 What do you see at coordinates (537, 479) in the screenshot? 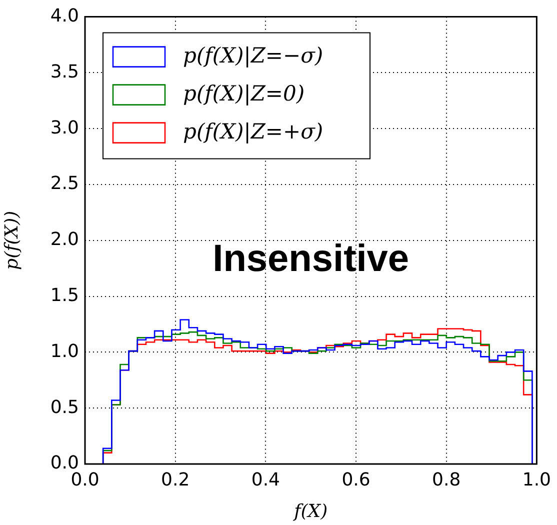
I see `x-tick-label: 1.0` at bounding box center [537, 479].